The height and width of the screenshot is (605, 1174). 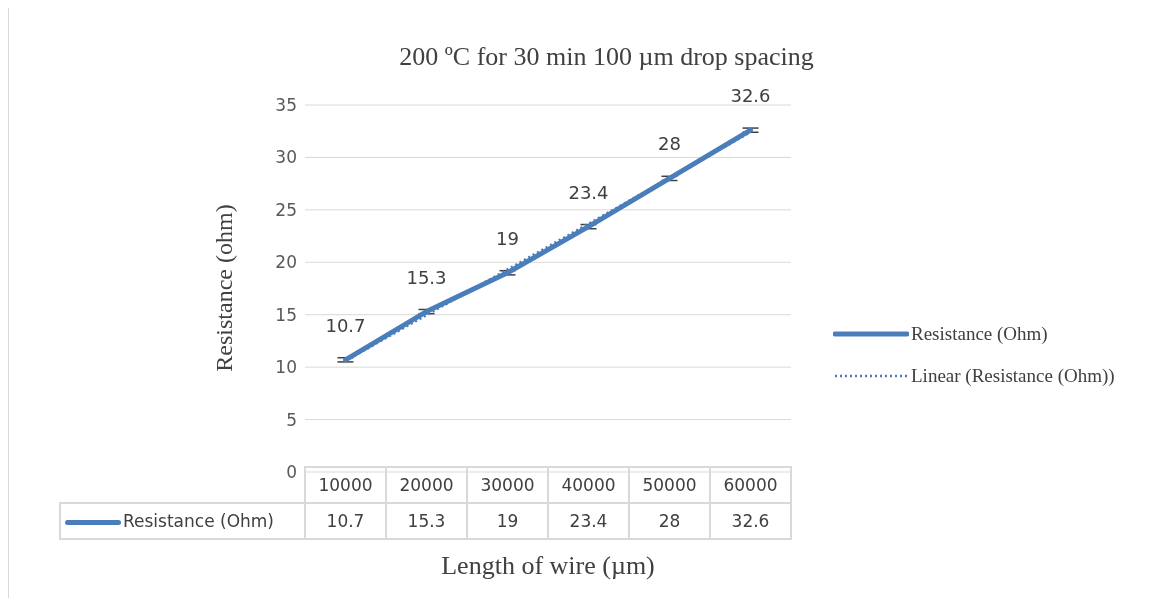 What do you see at coordinates (426, 485) in the screenshot?
I see `x-tick-label: 20000` at bounding box center [426, 485].